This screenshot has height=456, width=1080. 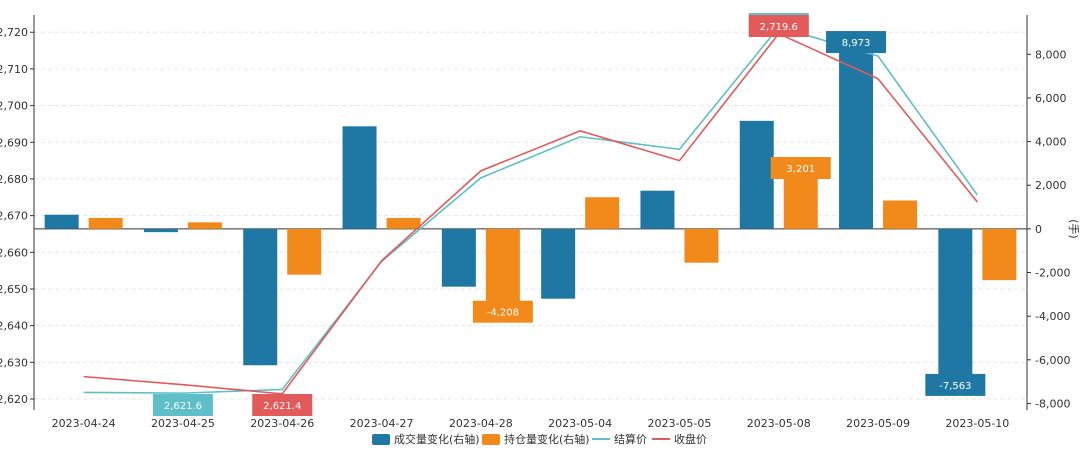 I want to click on right-axis-tick-label: 4,000, so click(x=1051, y=142).